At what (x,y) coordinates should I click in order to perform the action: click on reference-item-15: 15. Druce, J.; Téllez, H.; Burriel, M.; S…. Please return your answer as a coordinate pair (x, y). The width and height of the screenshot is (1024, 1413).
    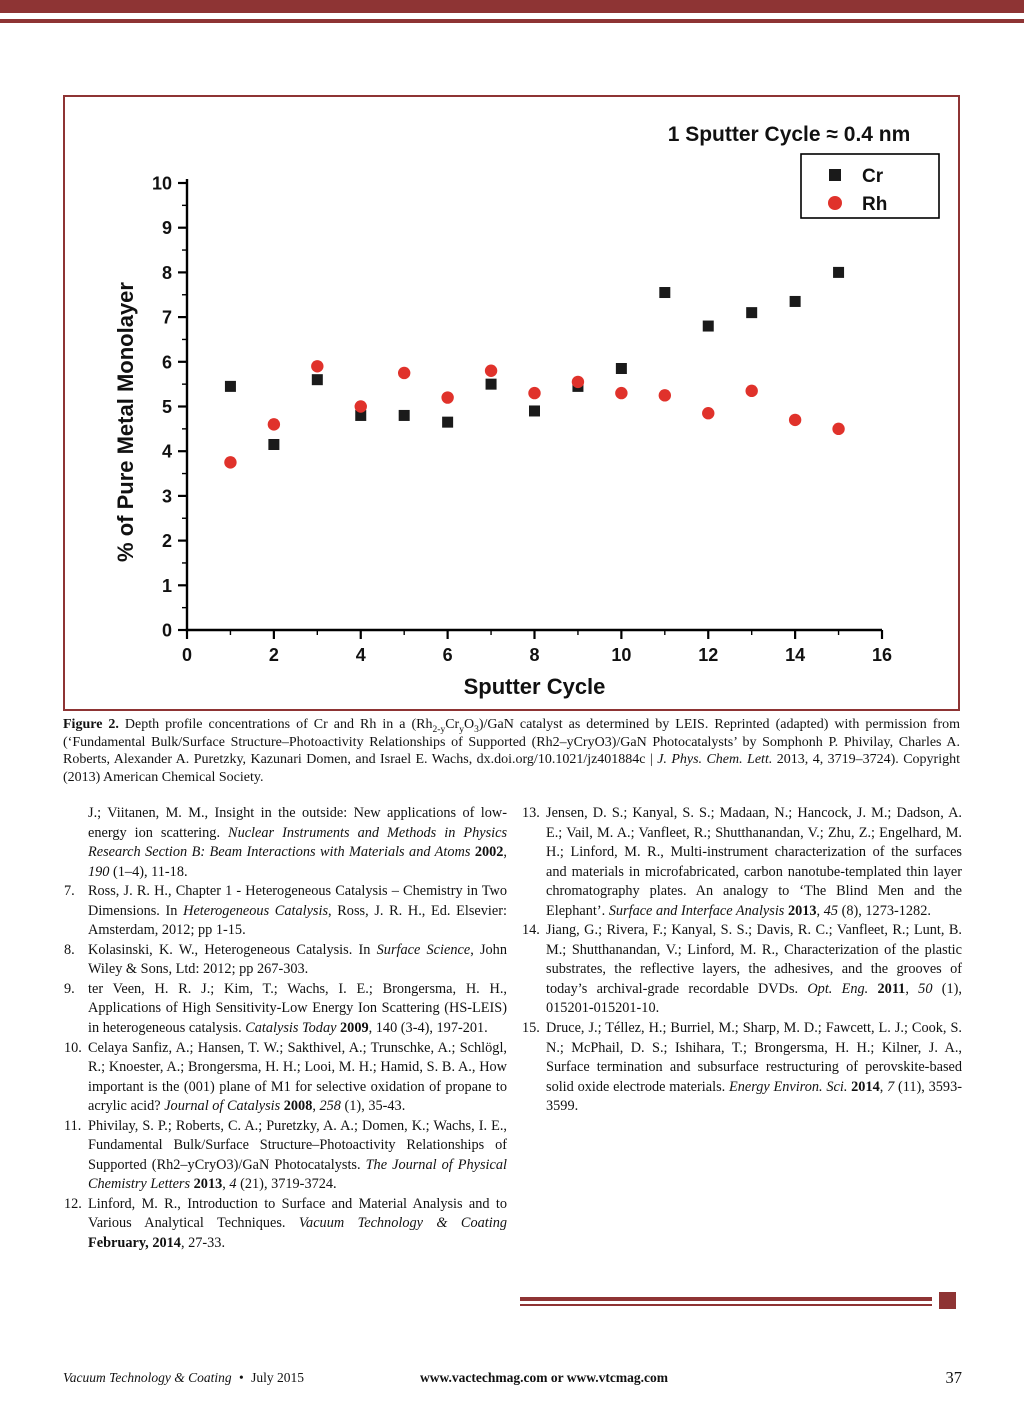
    Looking at the image, I should click on (742, 1068).